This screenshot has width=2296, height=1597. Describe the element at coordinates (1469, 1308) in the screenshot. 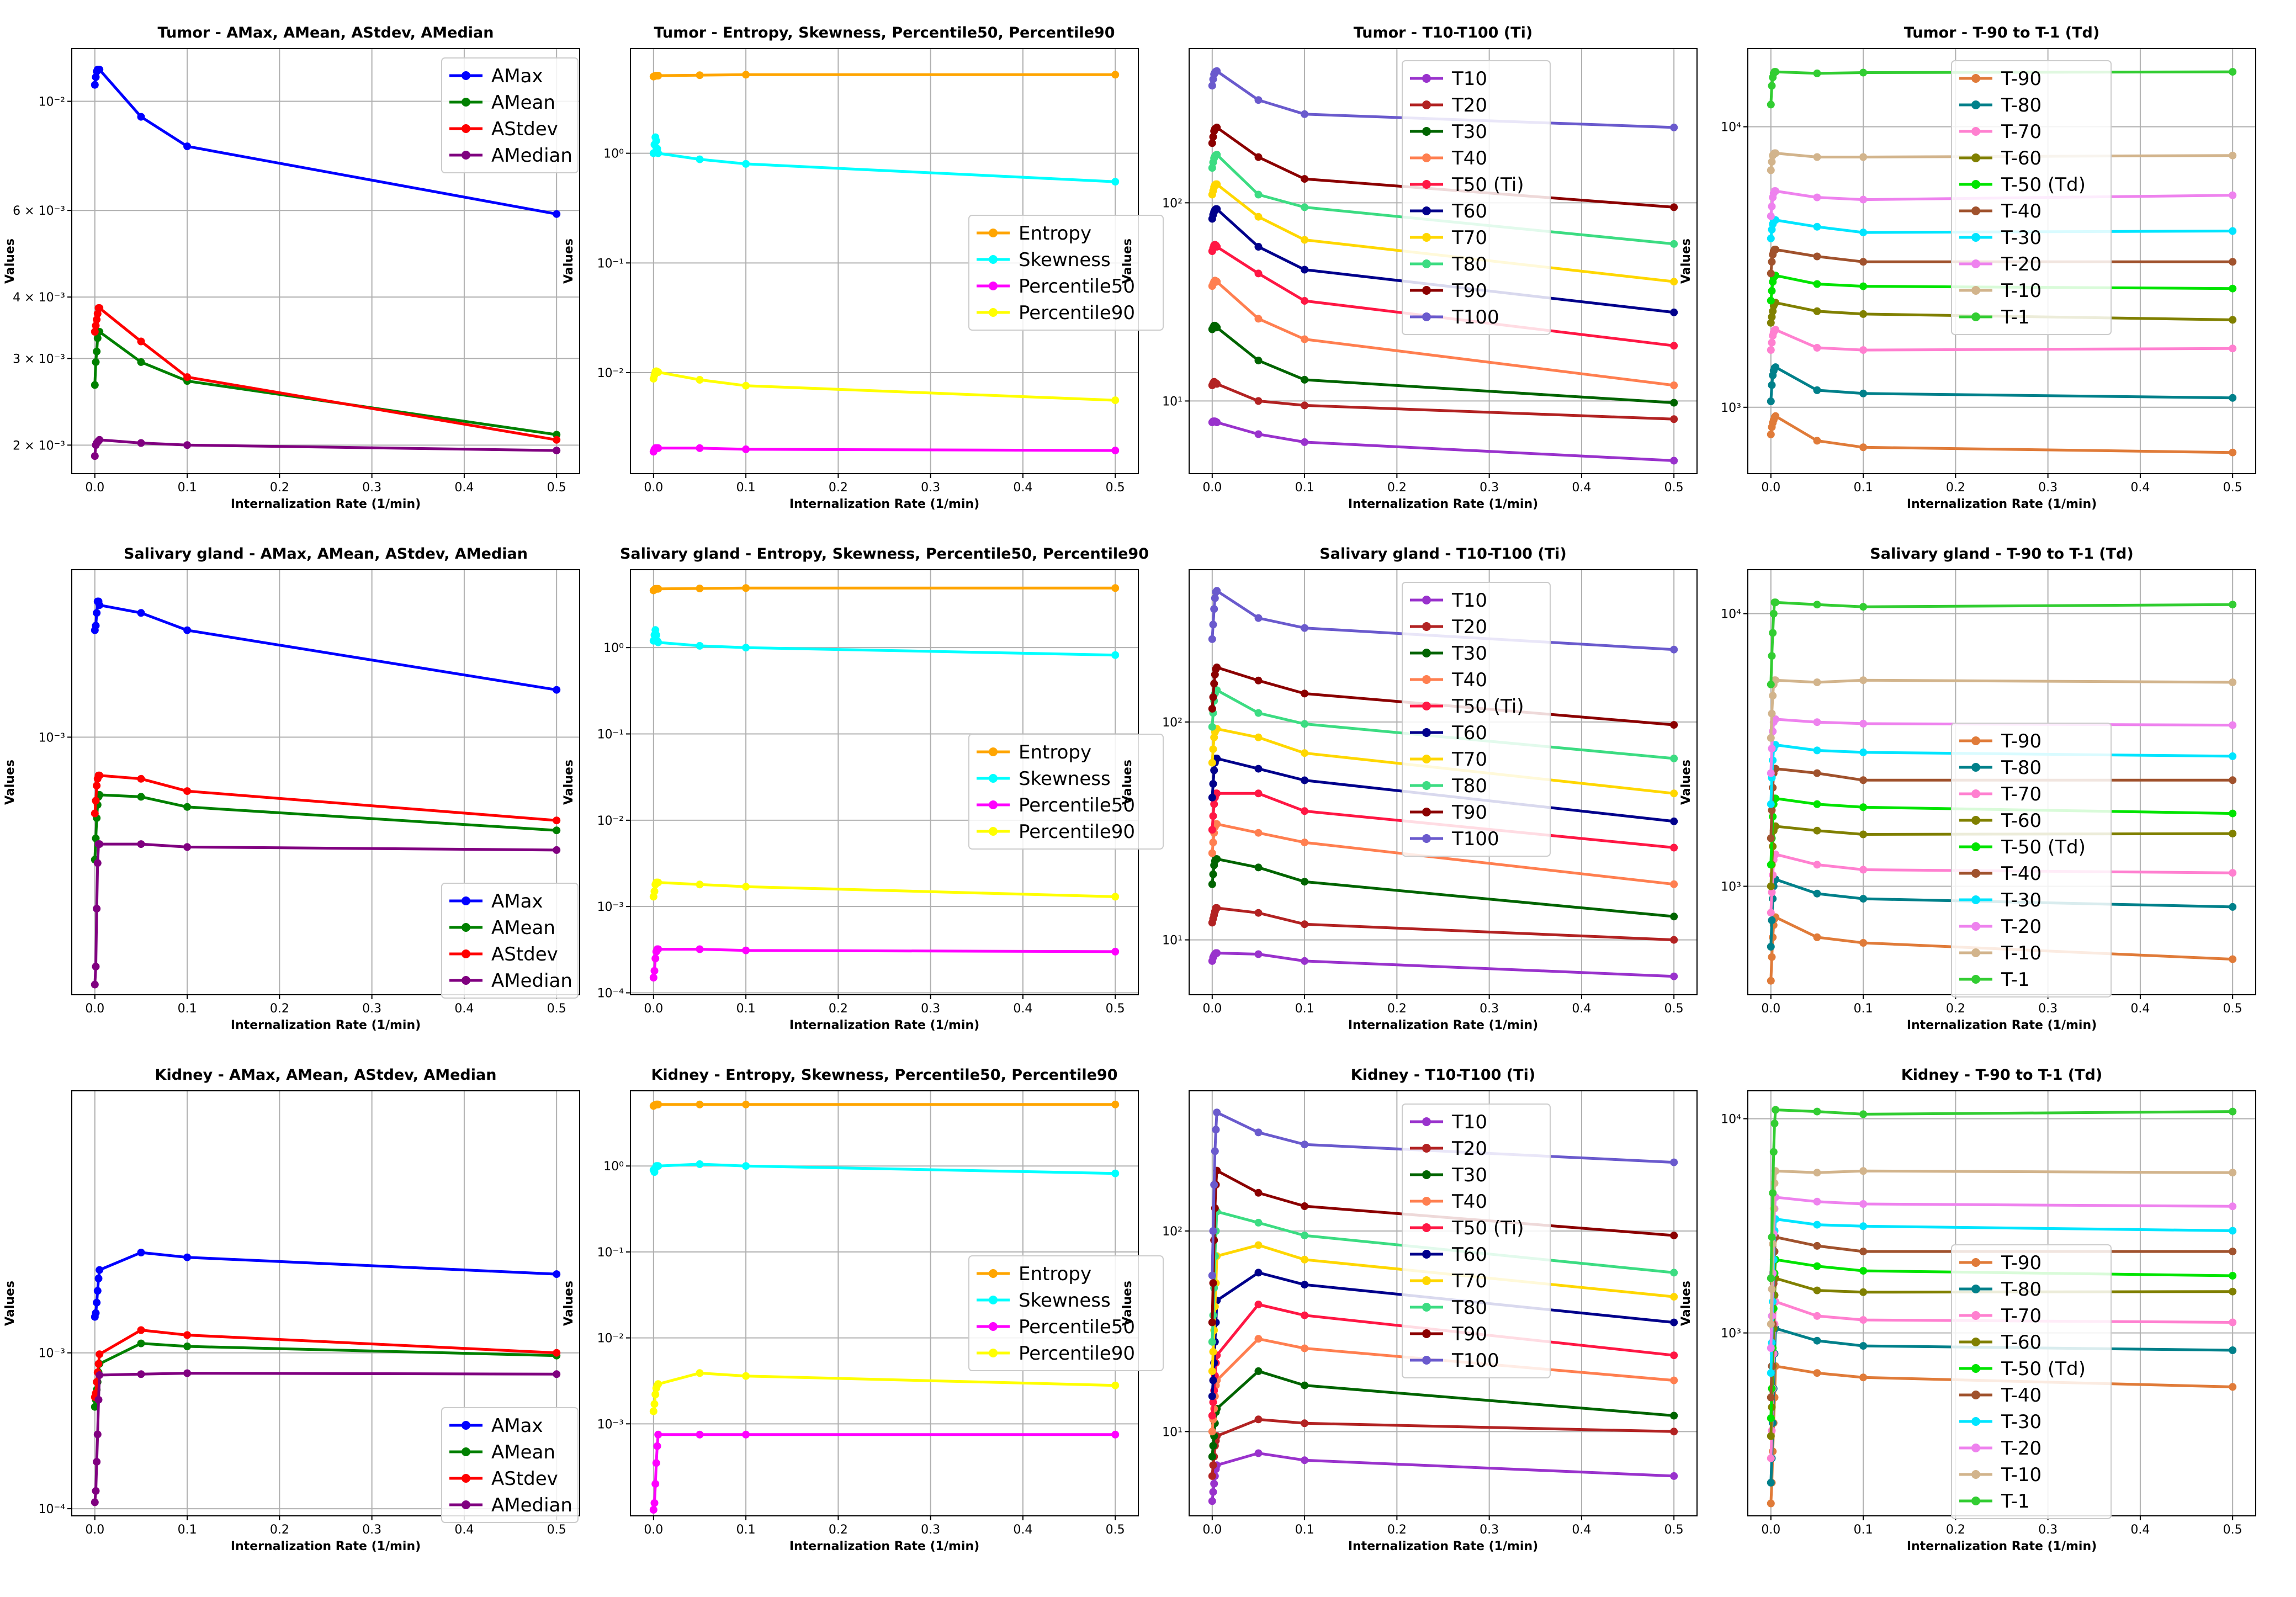

I see `legend-label-t80: T80` at that location.